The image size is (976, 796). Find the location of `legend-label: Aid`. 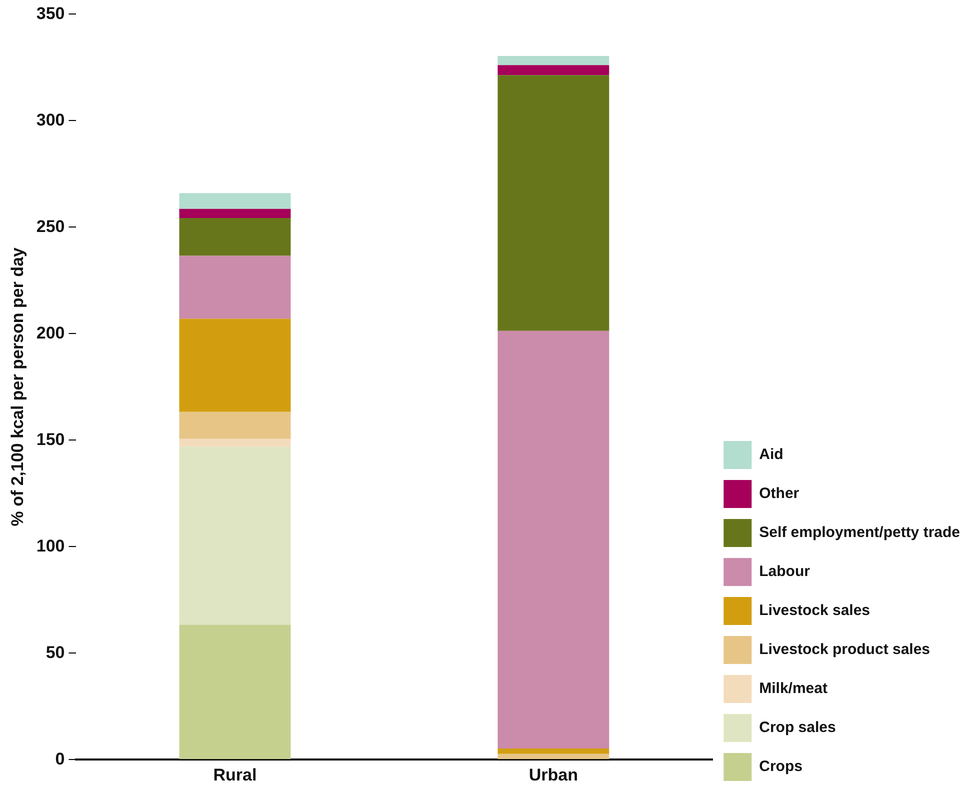

legend-label: Aid is located at coordinates (771, 455).